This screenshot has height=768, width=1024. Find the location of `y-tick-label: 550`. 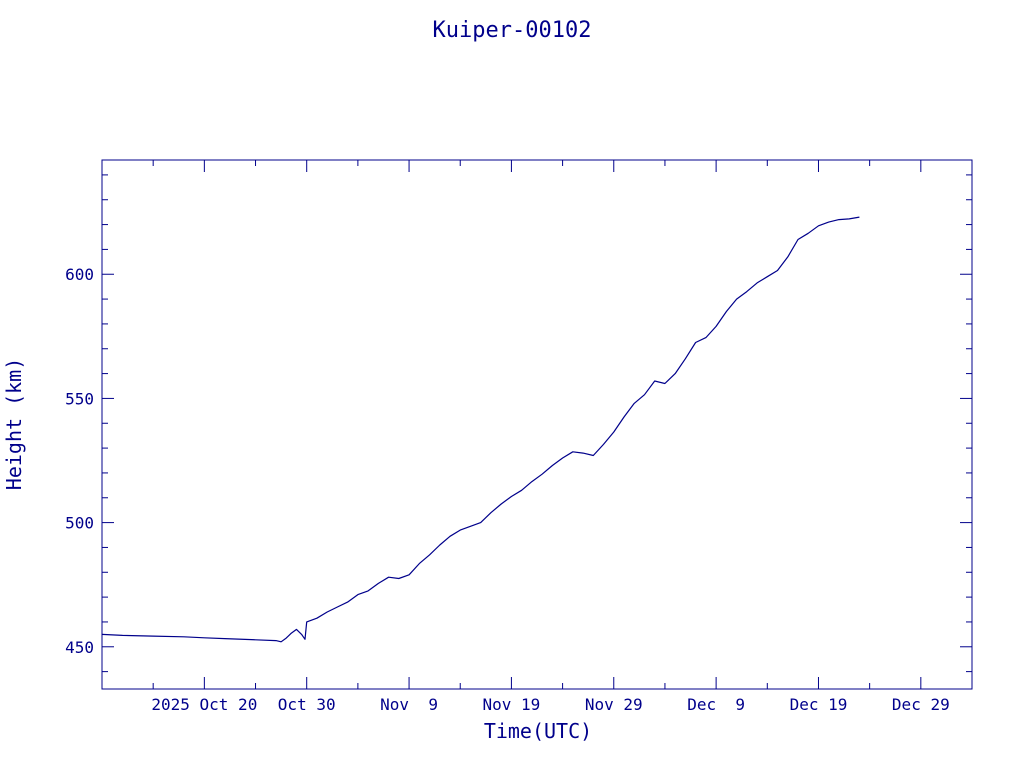

y-tick-label: 550 is located at coordinates (79, 398).